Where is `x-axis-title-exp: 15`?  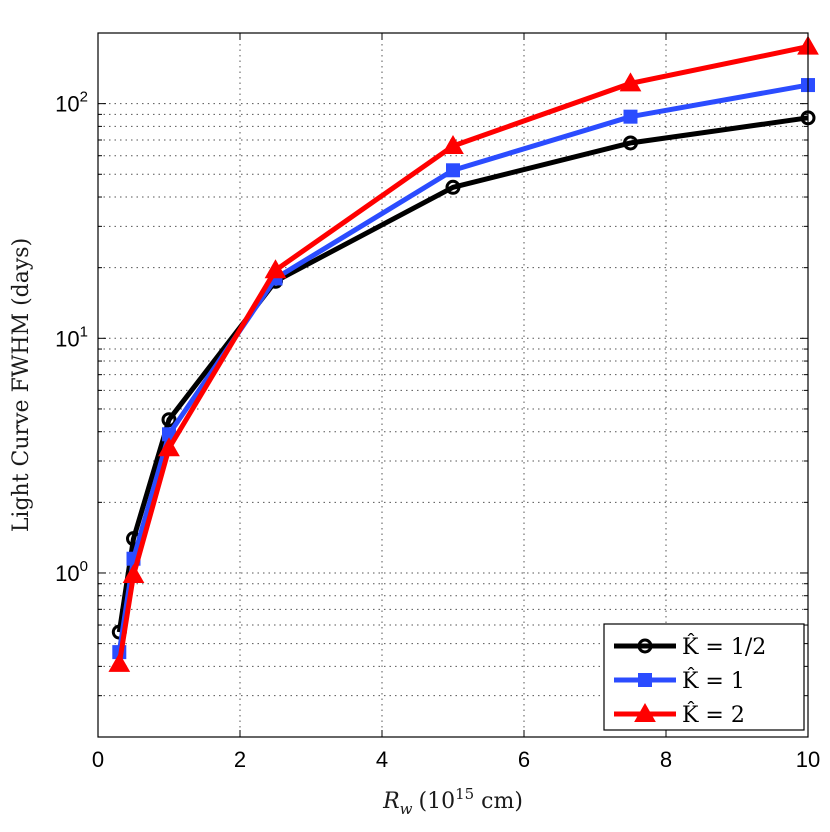
x-axis-title-exp: 15 is located at coordinates (464, 794).